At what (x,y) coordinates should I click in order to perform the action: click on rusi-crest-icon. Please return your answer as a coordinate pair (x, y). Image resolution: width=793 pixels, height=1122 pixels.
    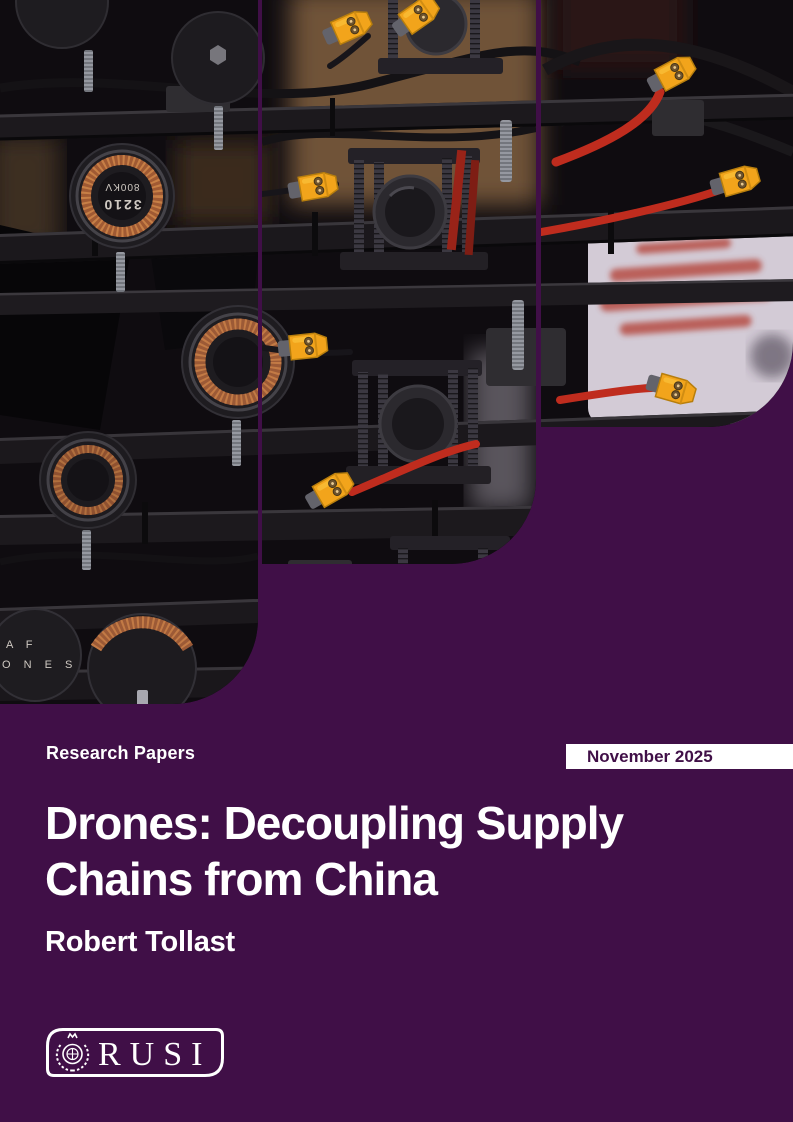
    Looking at the image, I should click on (72, 1052).